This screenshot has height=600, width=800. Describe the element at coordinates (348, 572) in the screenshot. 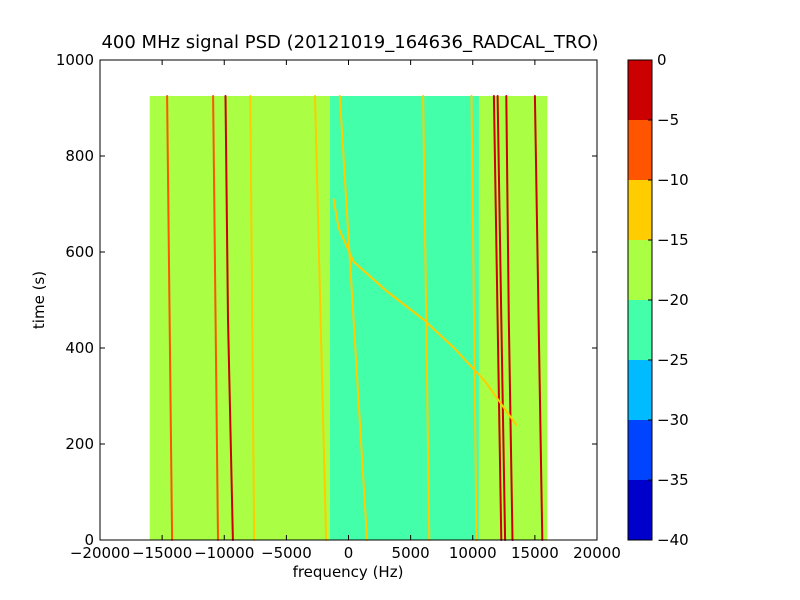

I see `x-axis-label: frequency (Hz)` at that location.